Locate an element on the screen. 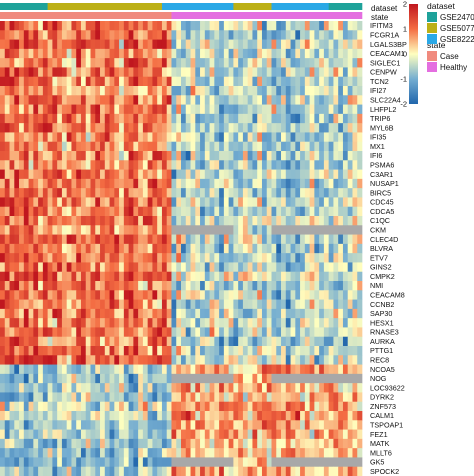 The width and height of the screenshot is (474, 476). gene-label-tcn2: TCN2 is located at coordinates (379, 81).